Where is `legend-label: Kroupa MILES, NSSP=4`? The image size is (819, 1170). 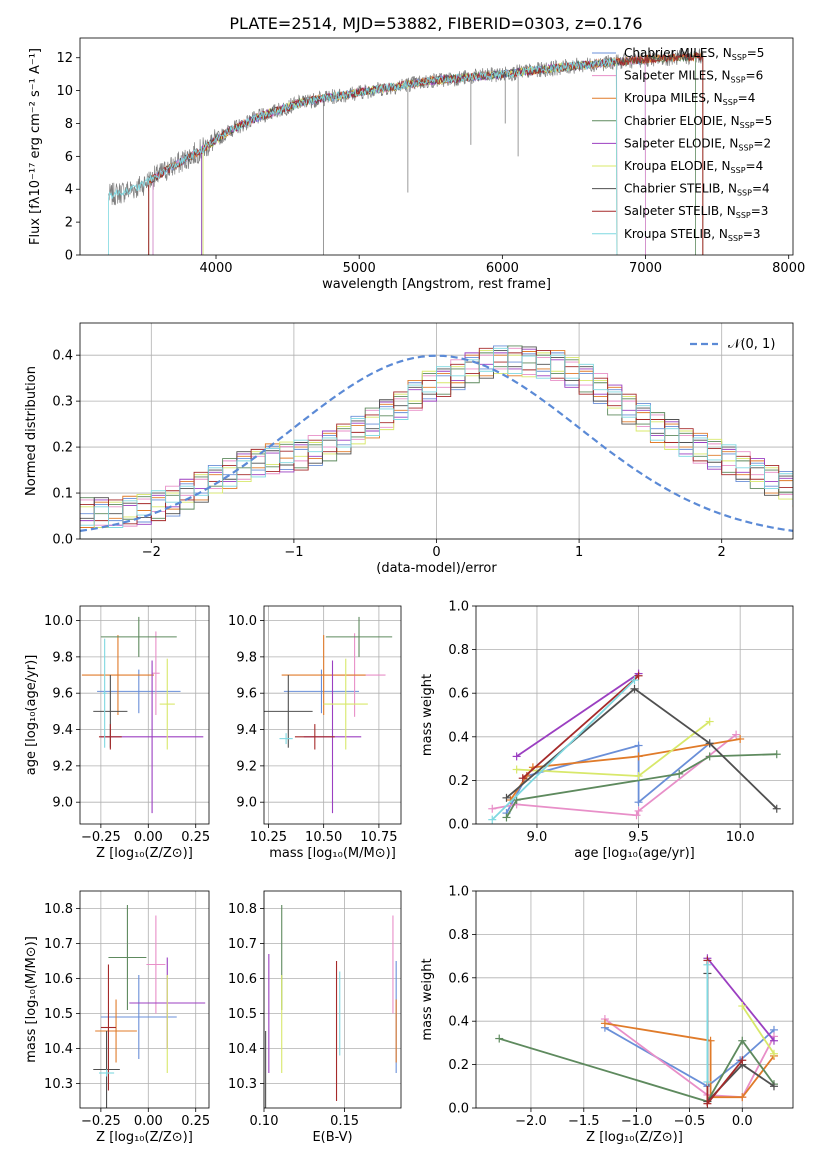 legend-label: Kroupa MILES, NSSP=4 is located at coordinates (689, 99).